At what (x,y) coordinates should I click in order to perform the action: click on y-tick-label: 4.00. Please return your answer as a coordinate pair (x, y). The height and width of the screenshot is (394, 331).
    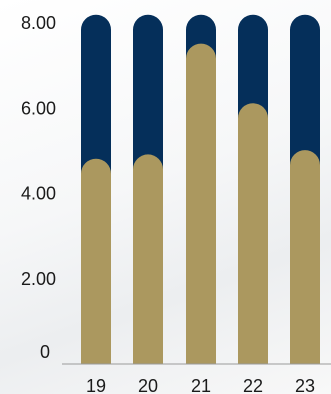
    Looking at the image, I should click on (38, 194).